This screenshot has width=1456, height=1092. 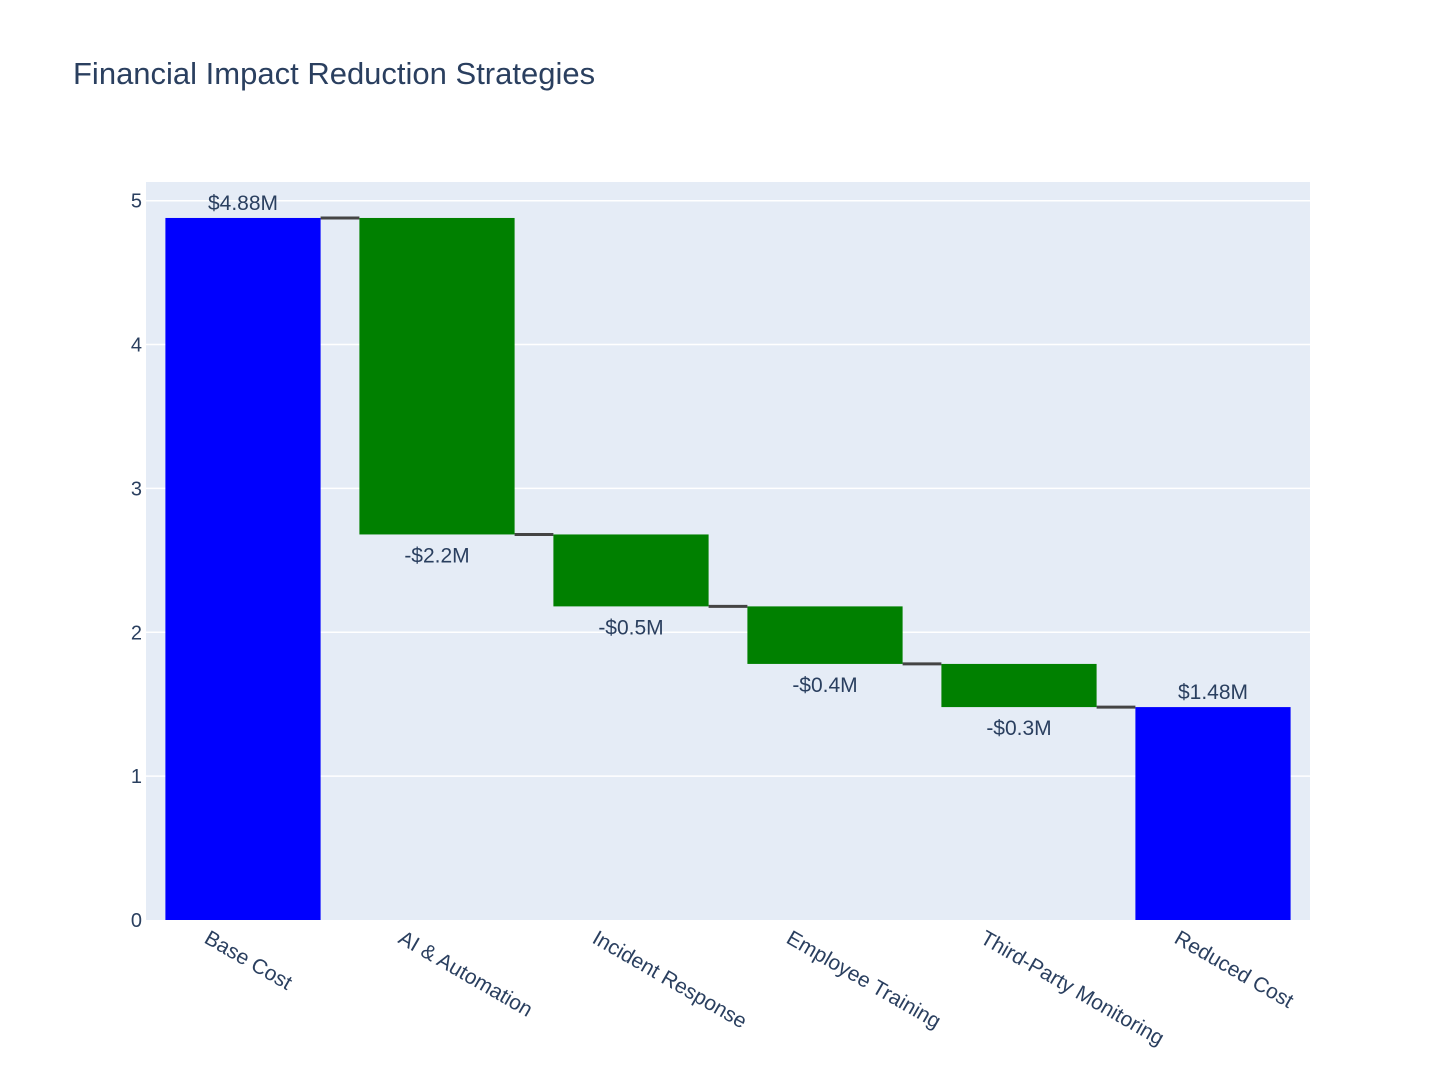 What do you see at coordinates (136, 346) in the screenshot?
I see `y-tick-label: 4` at bounding box center [136, 346].